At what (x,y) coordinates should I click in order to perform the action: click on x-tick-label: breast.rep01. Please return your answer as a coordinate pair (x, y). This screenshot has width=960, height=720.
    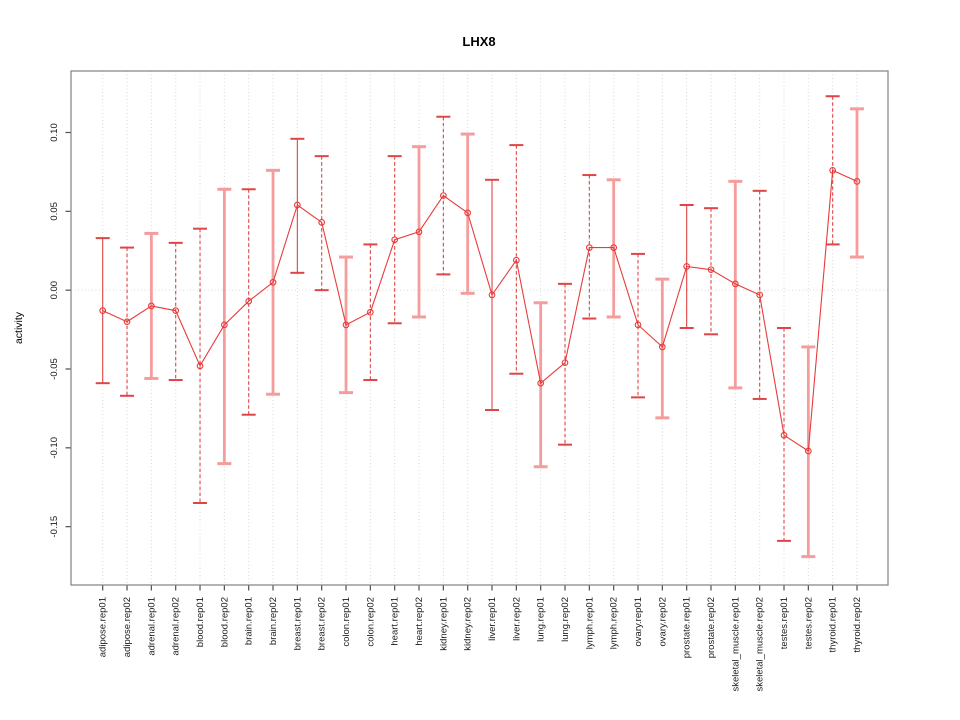
    Looking at the image, I should click on (297, 623).